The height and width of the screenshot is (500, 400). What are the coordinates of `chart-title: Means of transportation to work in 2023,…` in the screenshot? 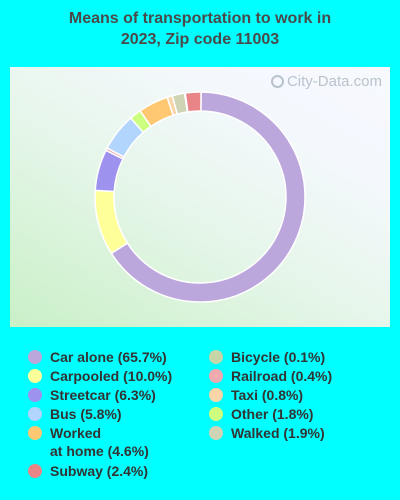 It's located at (200, 29).